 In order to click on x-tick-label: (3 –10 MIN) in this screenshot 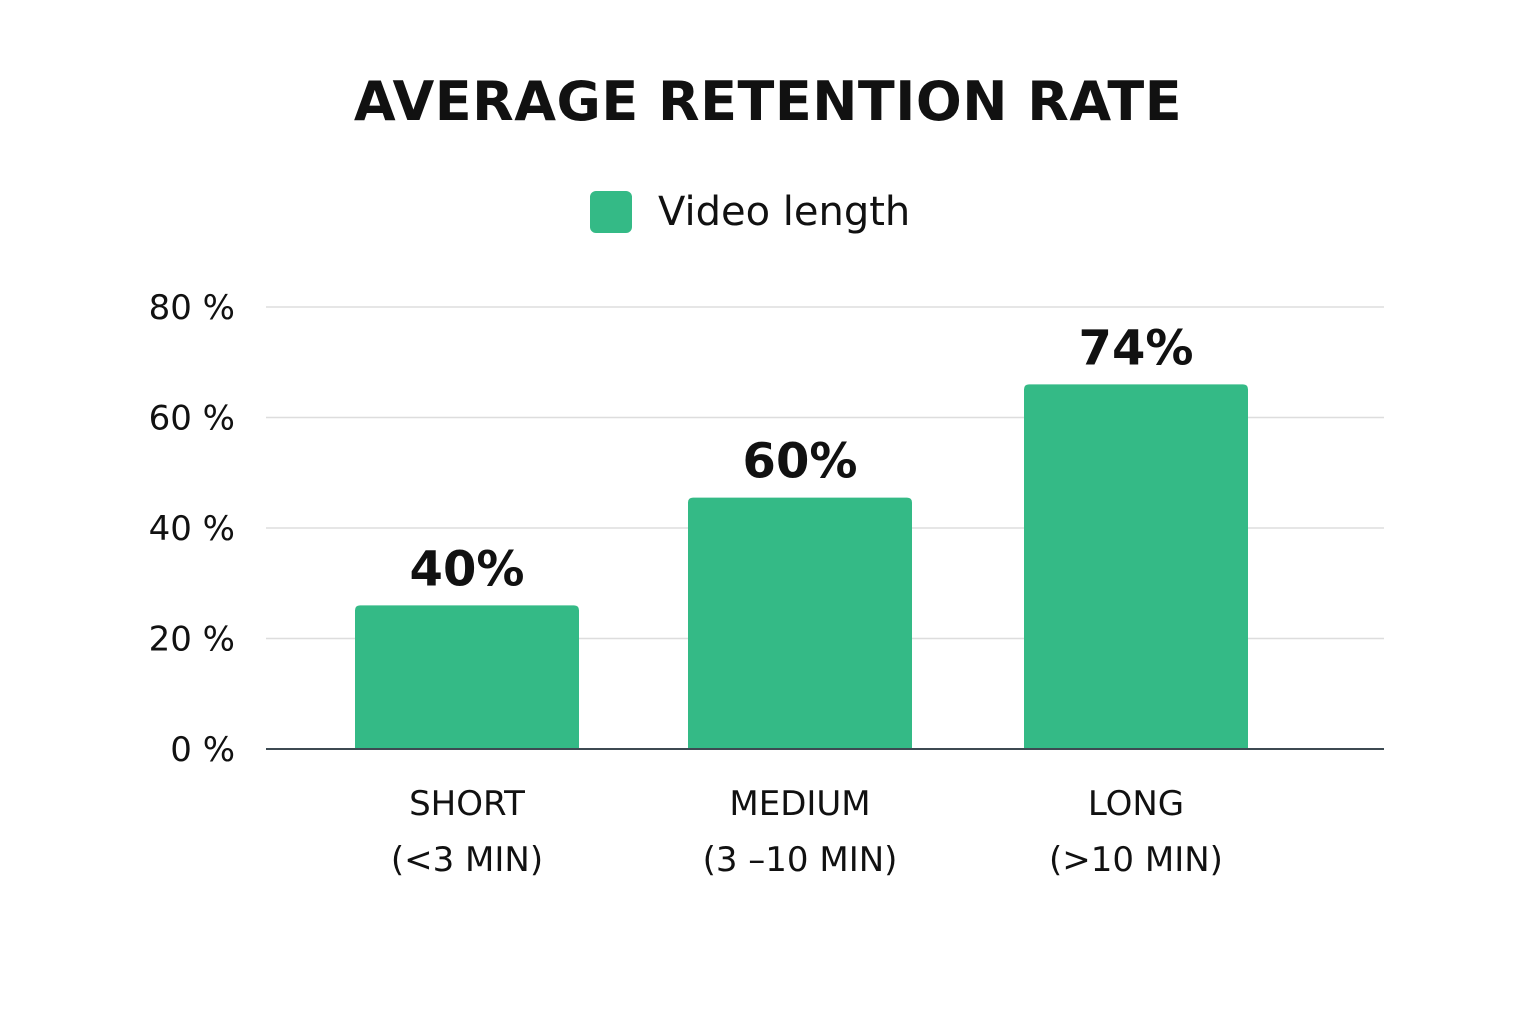, I will do `click(800, 860)`.